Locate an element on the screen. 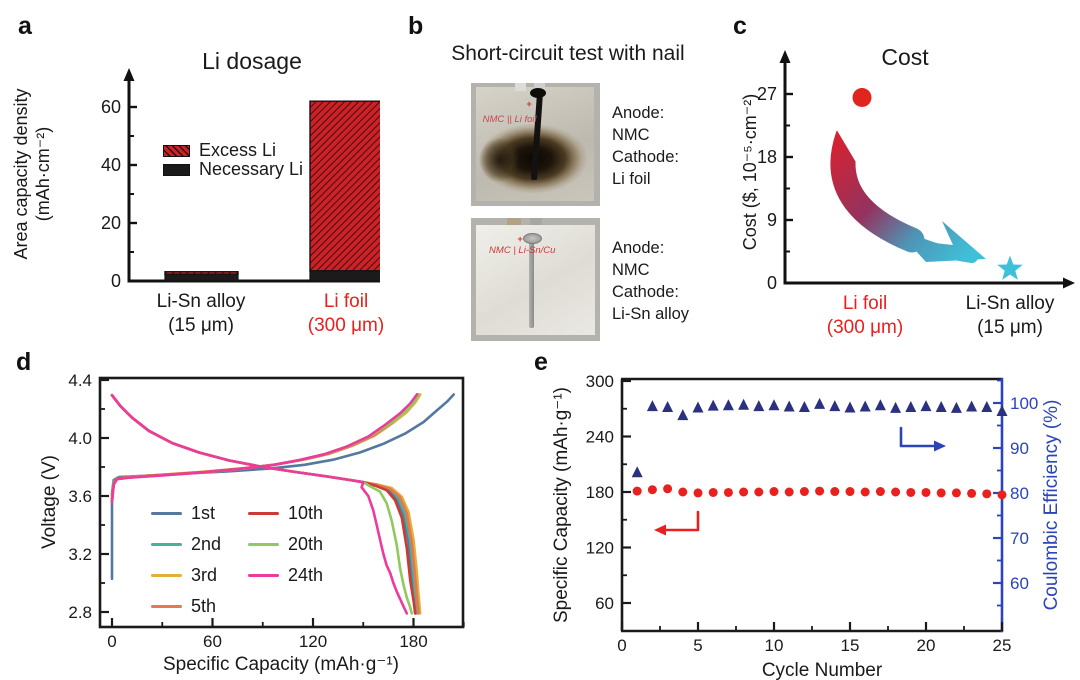  svg-text: 27 is located at coordinates (767, 94).